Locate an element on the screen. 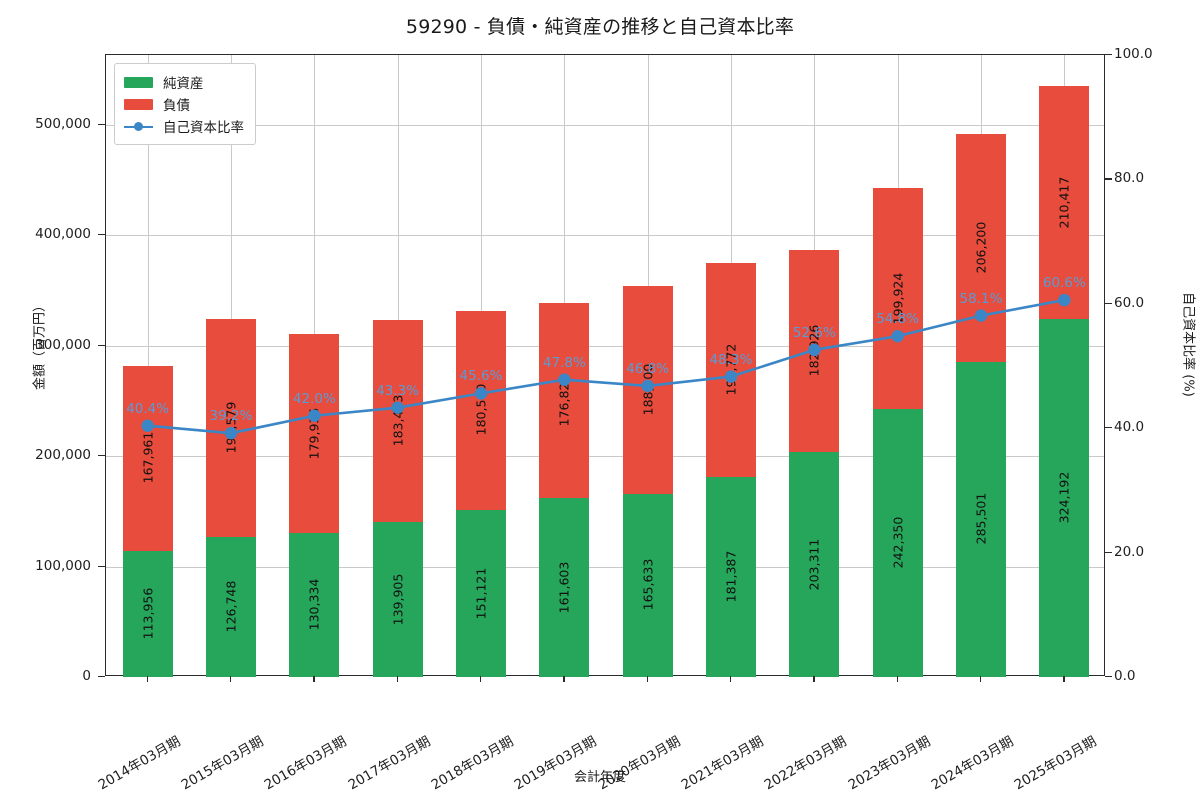 This screenshot has height=800, width=1200. bar-segment-equity: 139,905 is located at coordinates (397, 599).